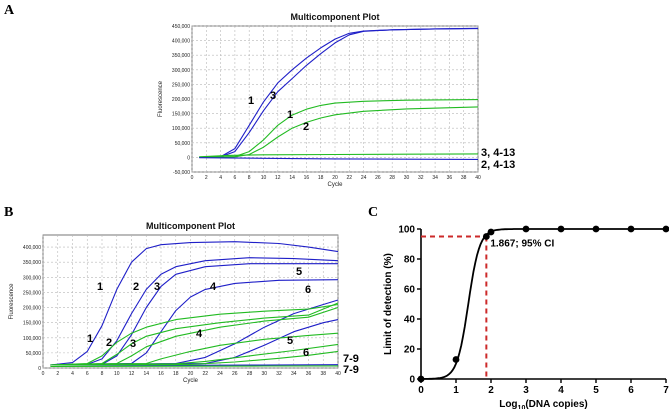 The image size is (669, 409). I want to click on panel-a-curve-label: 2, so click(306, 127).